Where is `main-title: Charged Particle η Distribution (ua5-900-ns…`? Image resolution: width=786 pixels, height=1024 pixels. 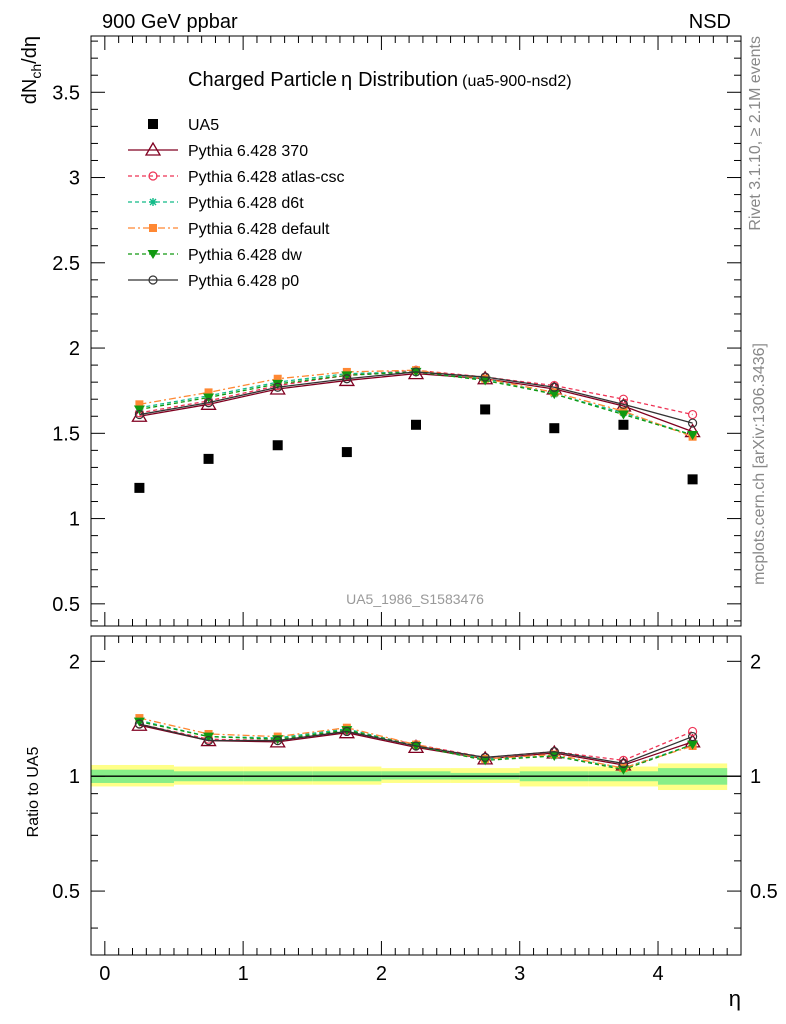
main-title: Charged Particle η Distribution (ua5-900-ns… is located at coordinates (380, 80).